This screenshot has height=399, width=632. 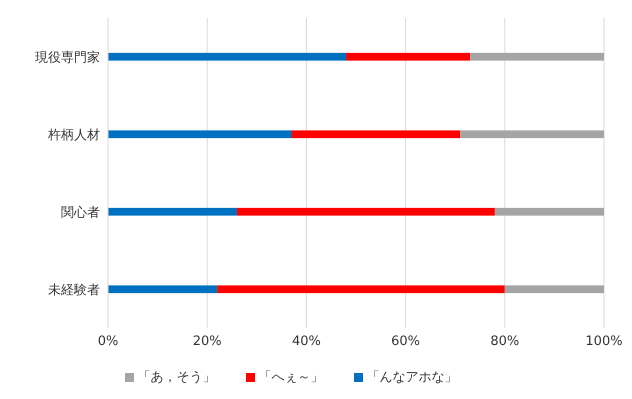 What do you see at coordinates (67, 57) in the screenshot?
I see `y-tick-label: 現役専門家` at bounding box center [67, 57].